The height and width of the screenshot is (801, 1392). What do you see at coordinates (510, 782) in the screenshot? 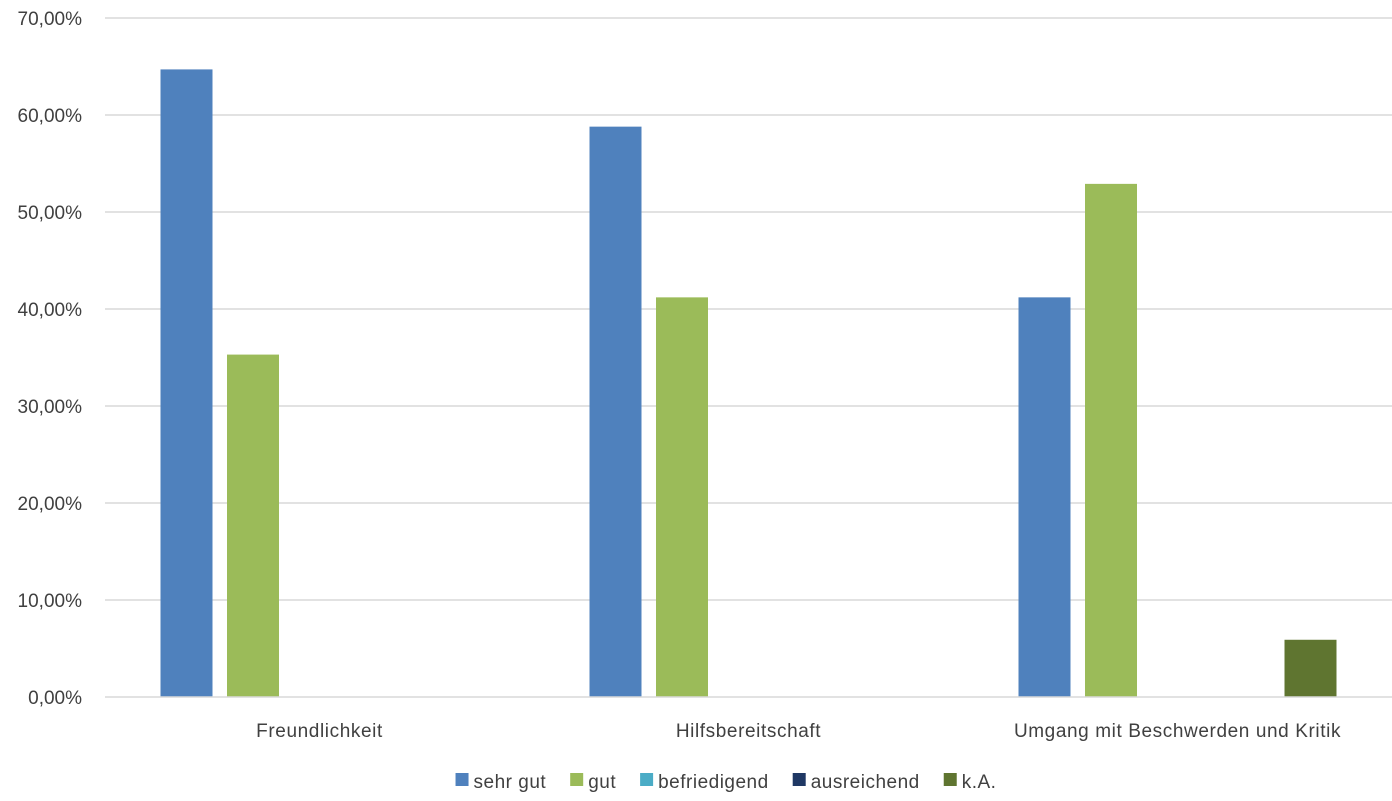
I see `legend-label: sehr gut` at bounding box center [510, 782].